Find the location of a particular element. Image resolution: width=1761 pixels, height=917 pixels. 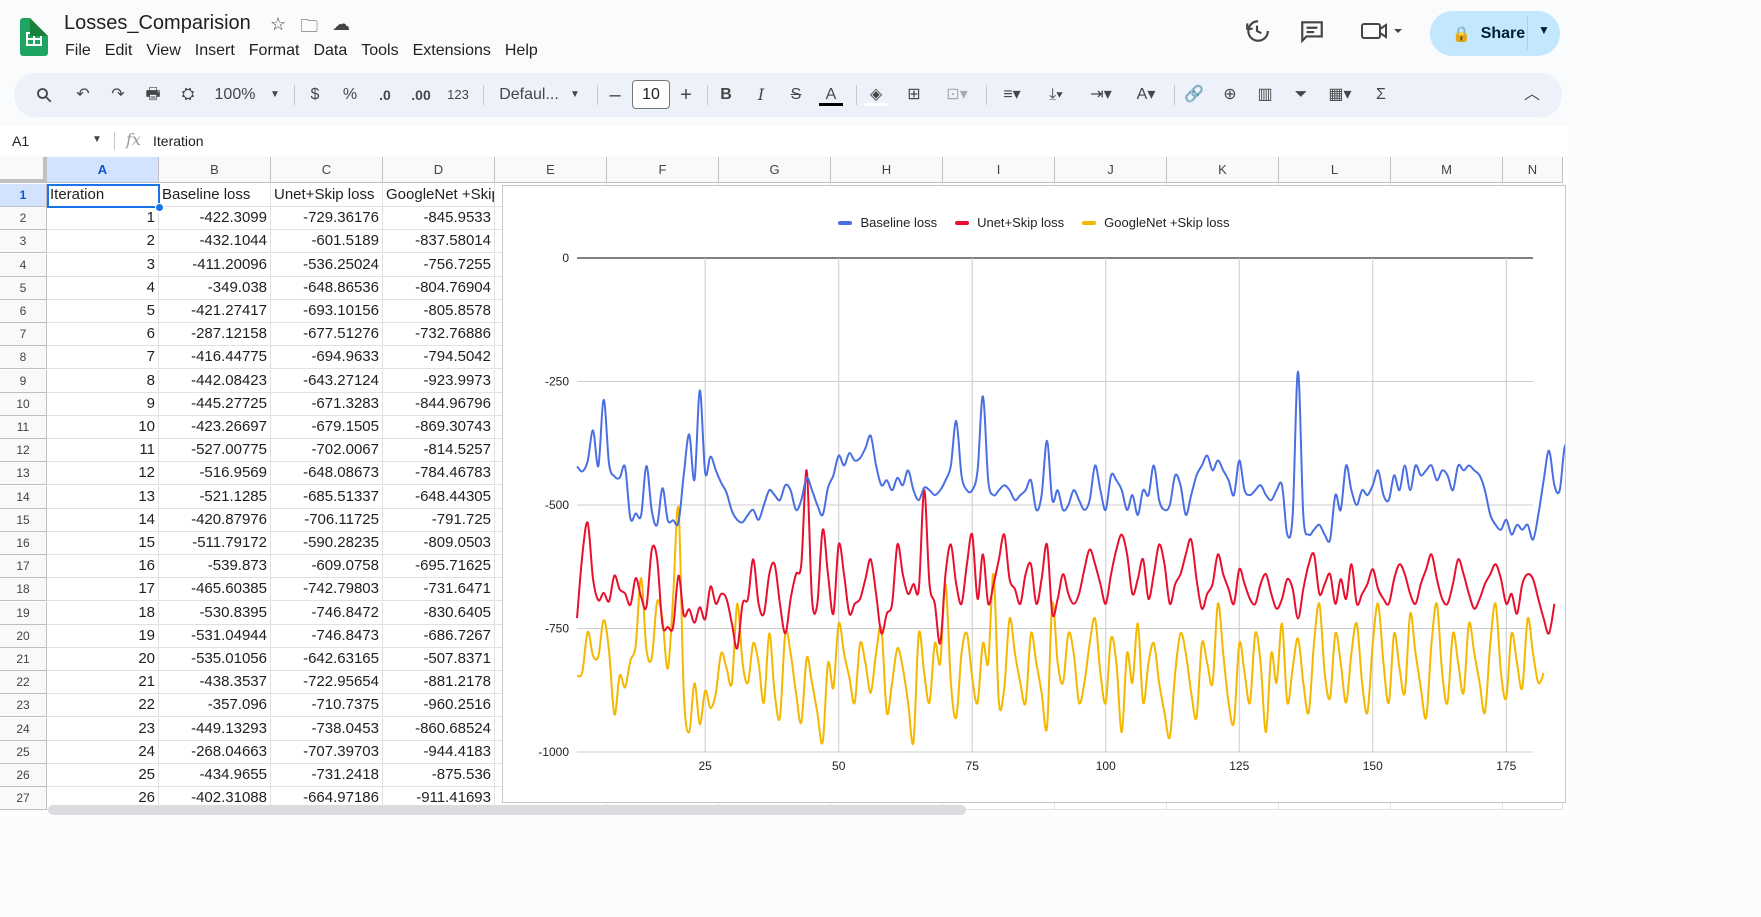

column-header-b: B is located at coordinates (215, 170).